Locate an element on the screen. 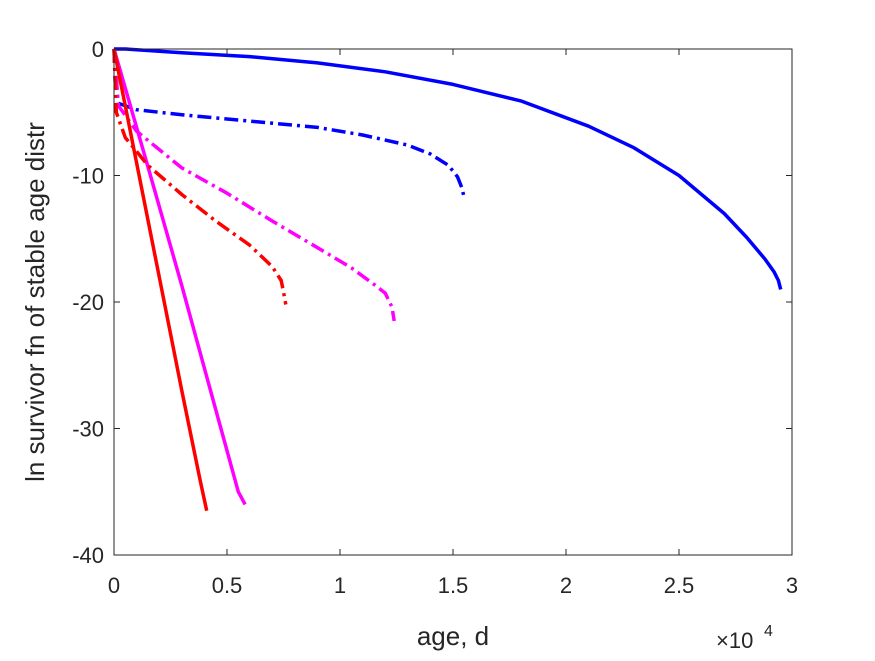 Image resolution: width=875 pixels, height=661 pixels. x-tick-label: 0.5 is located at coordinates (227, 585).